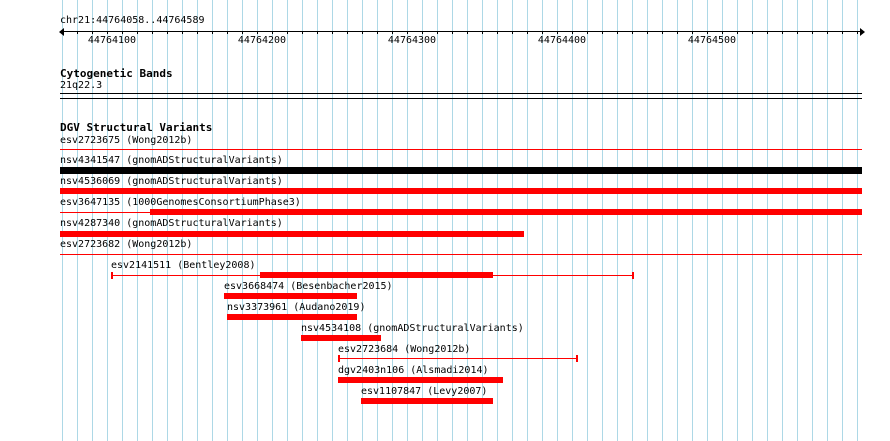 This screenshot has width=890, height=441. I want to click on ruler-tick-label: 44764300, so click(412, 40).